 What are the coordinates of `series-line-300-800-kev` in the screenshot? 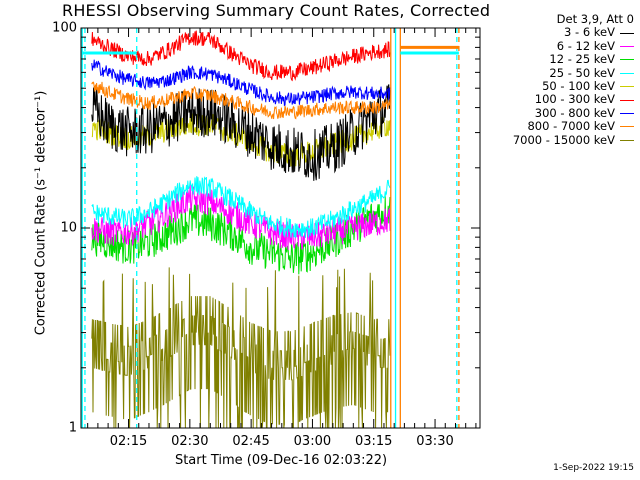 It's located at (241, 83).